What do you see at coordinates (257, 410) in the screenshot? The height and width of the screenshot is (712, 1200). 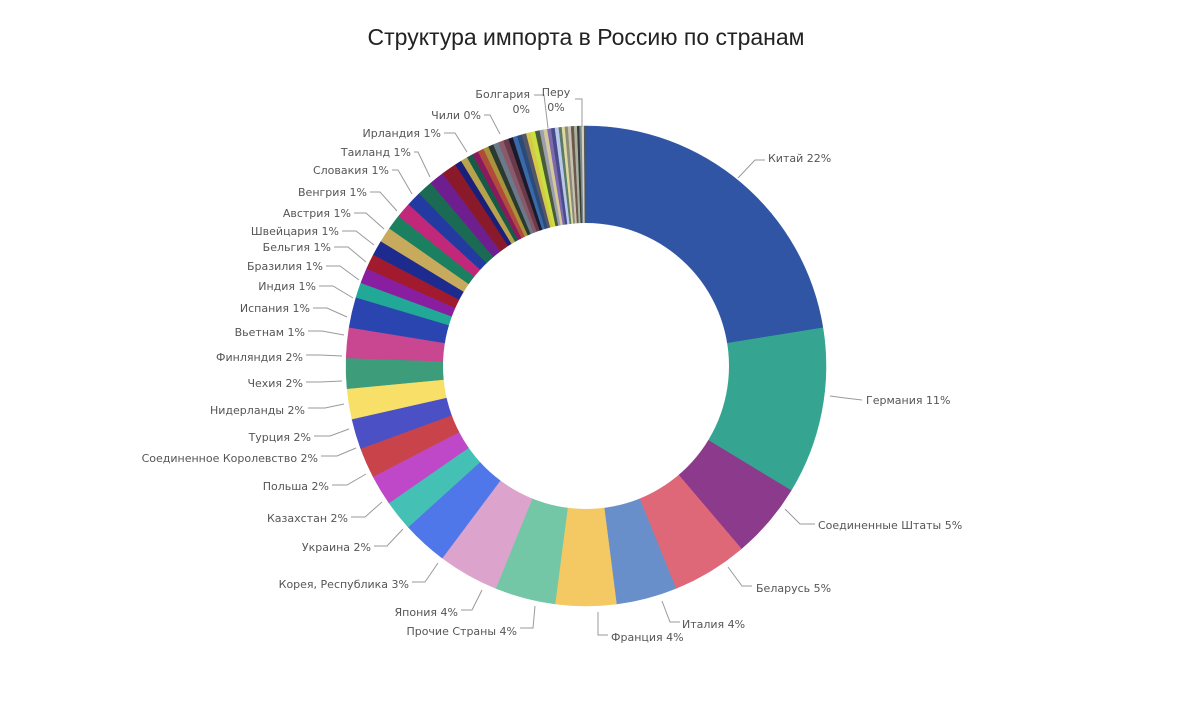 I see `slice-label: Нидерланды 2%` at bounding box center [257, 410].